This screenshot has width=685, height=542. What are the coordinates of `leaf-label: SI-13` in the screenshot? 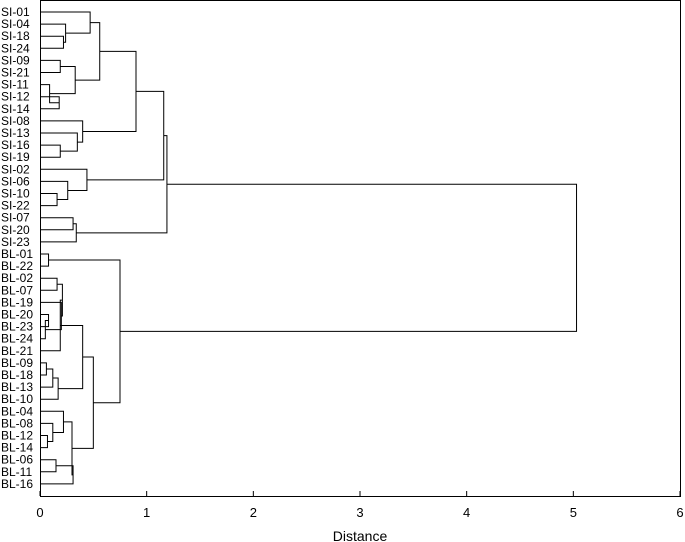 It's located at (15, 133).